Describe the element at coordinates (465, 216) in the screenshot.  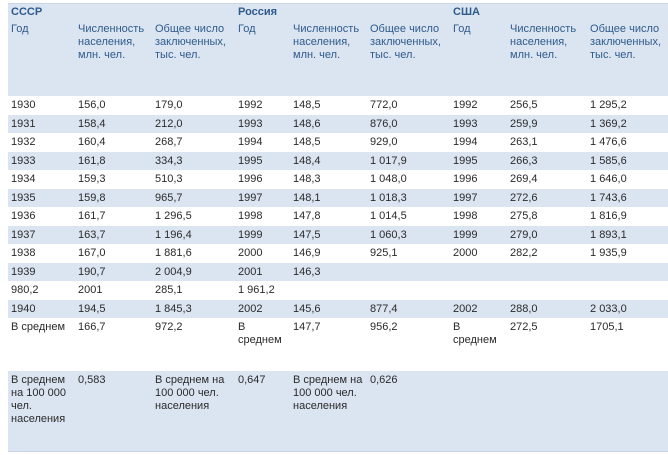
I see `table-cell: 1998` at that location.